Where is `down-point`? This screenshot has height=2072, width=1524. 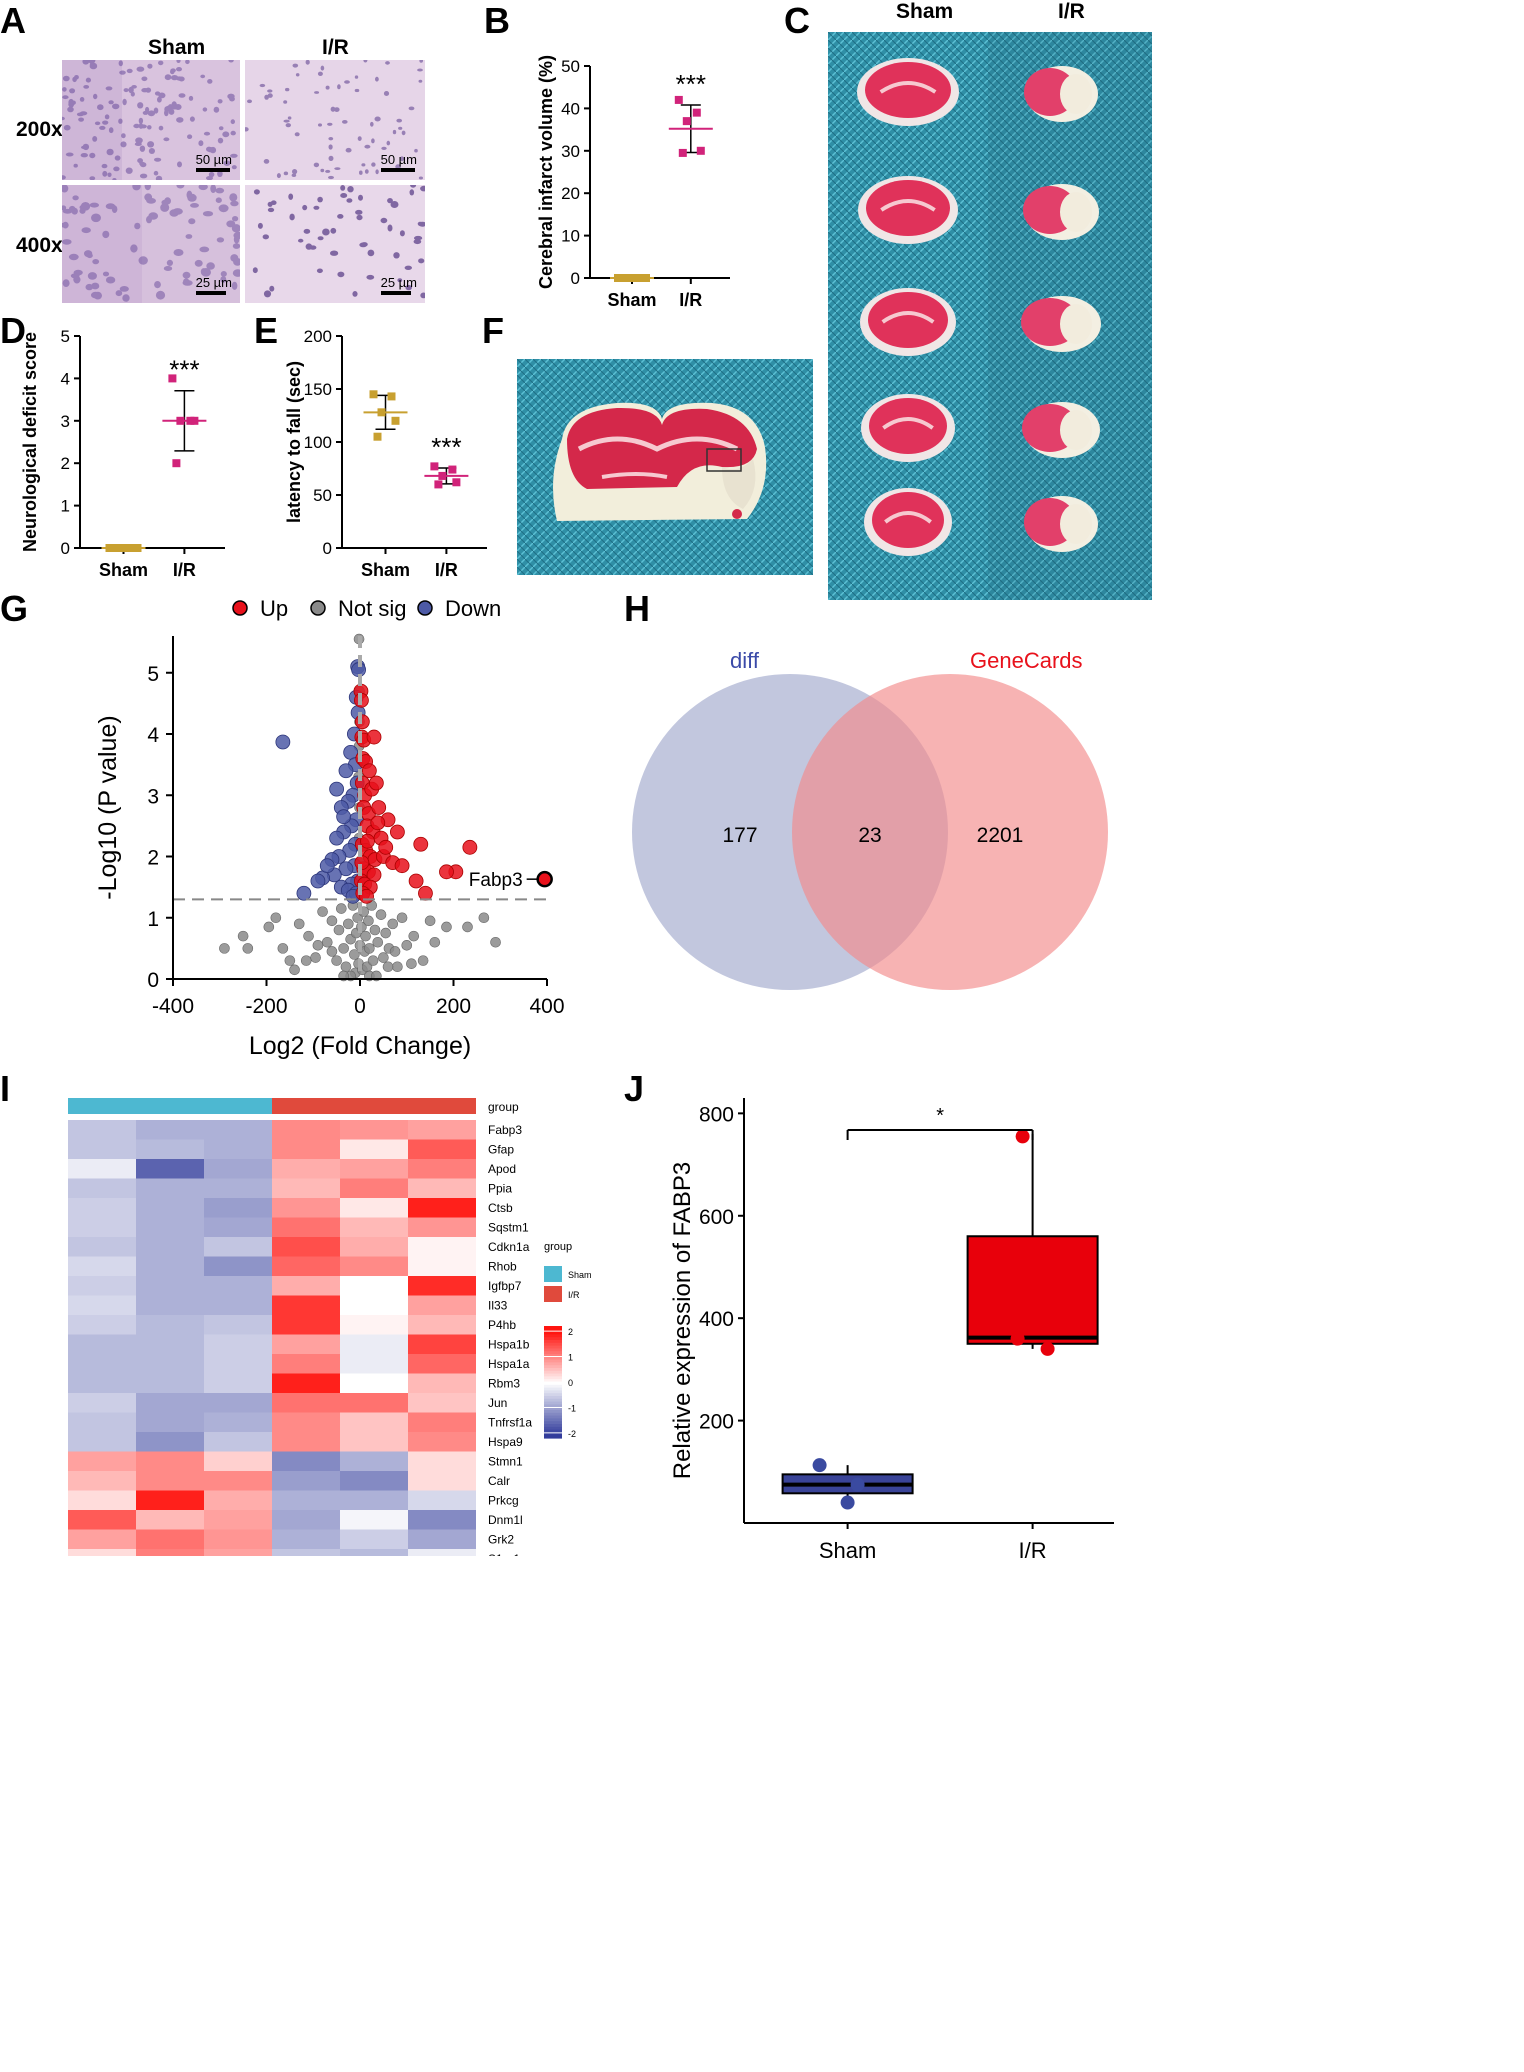
down-point is located at coordinates (283, 742).